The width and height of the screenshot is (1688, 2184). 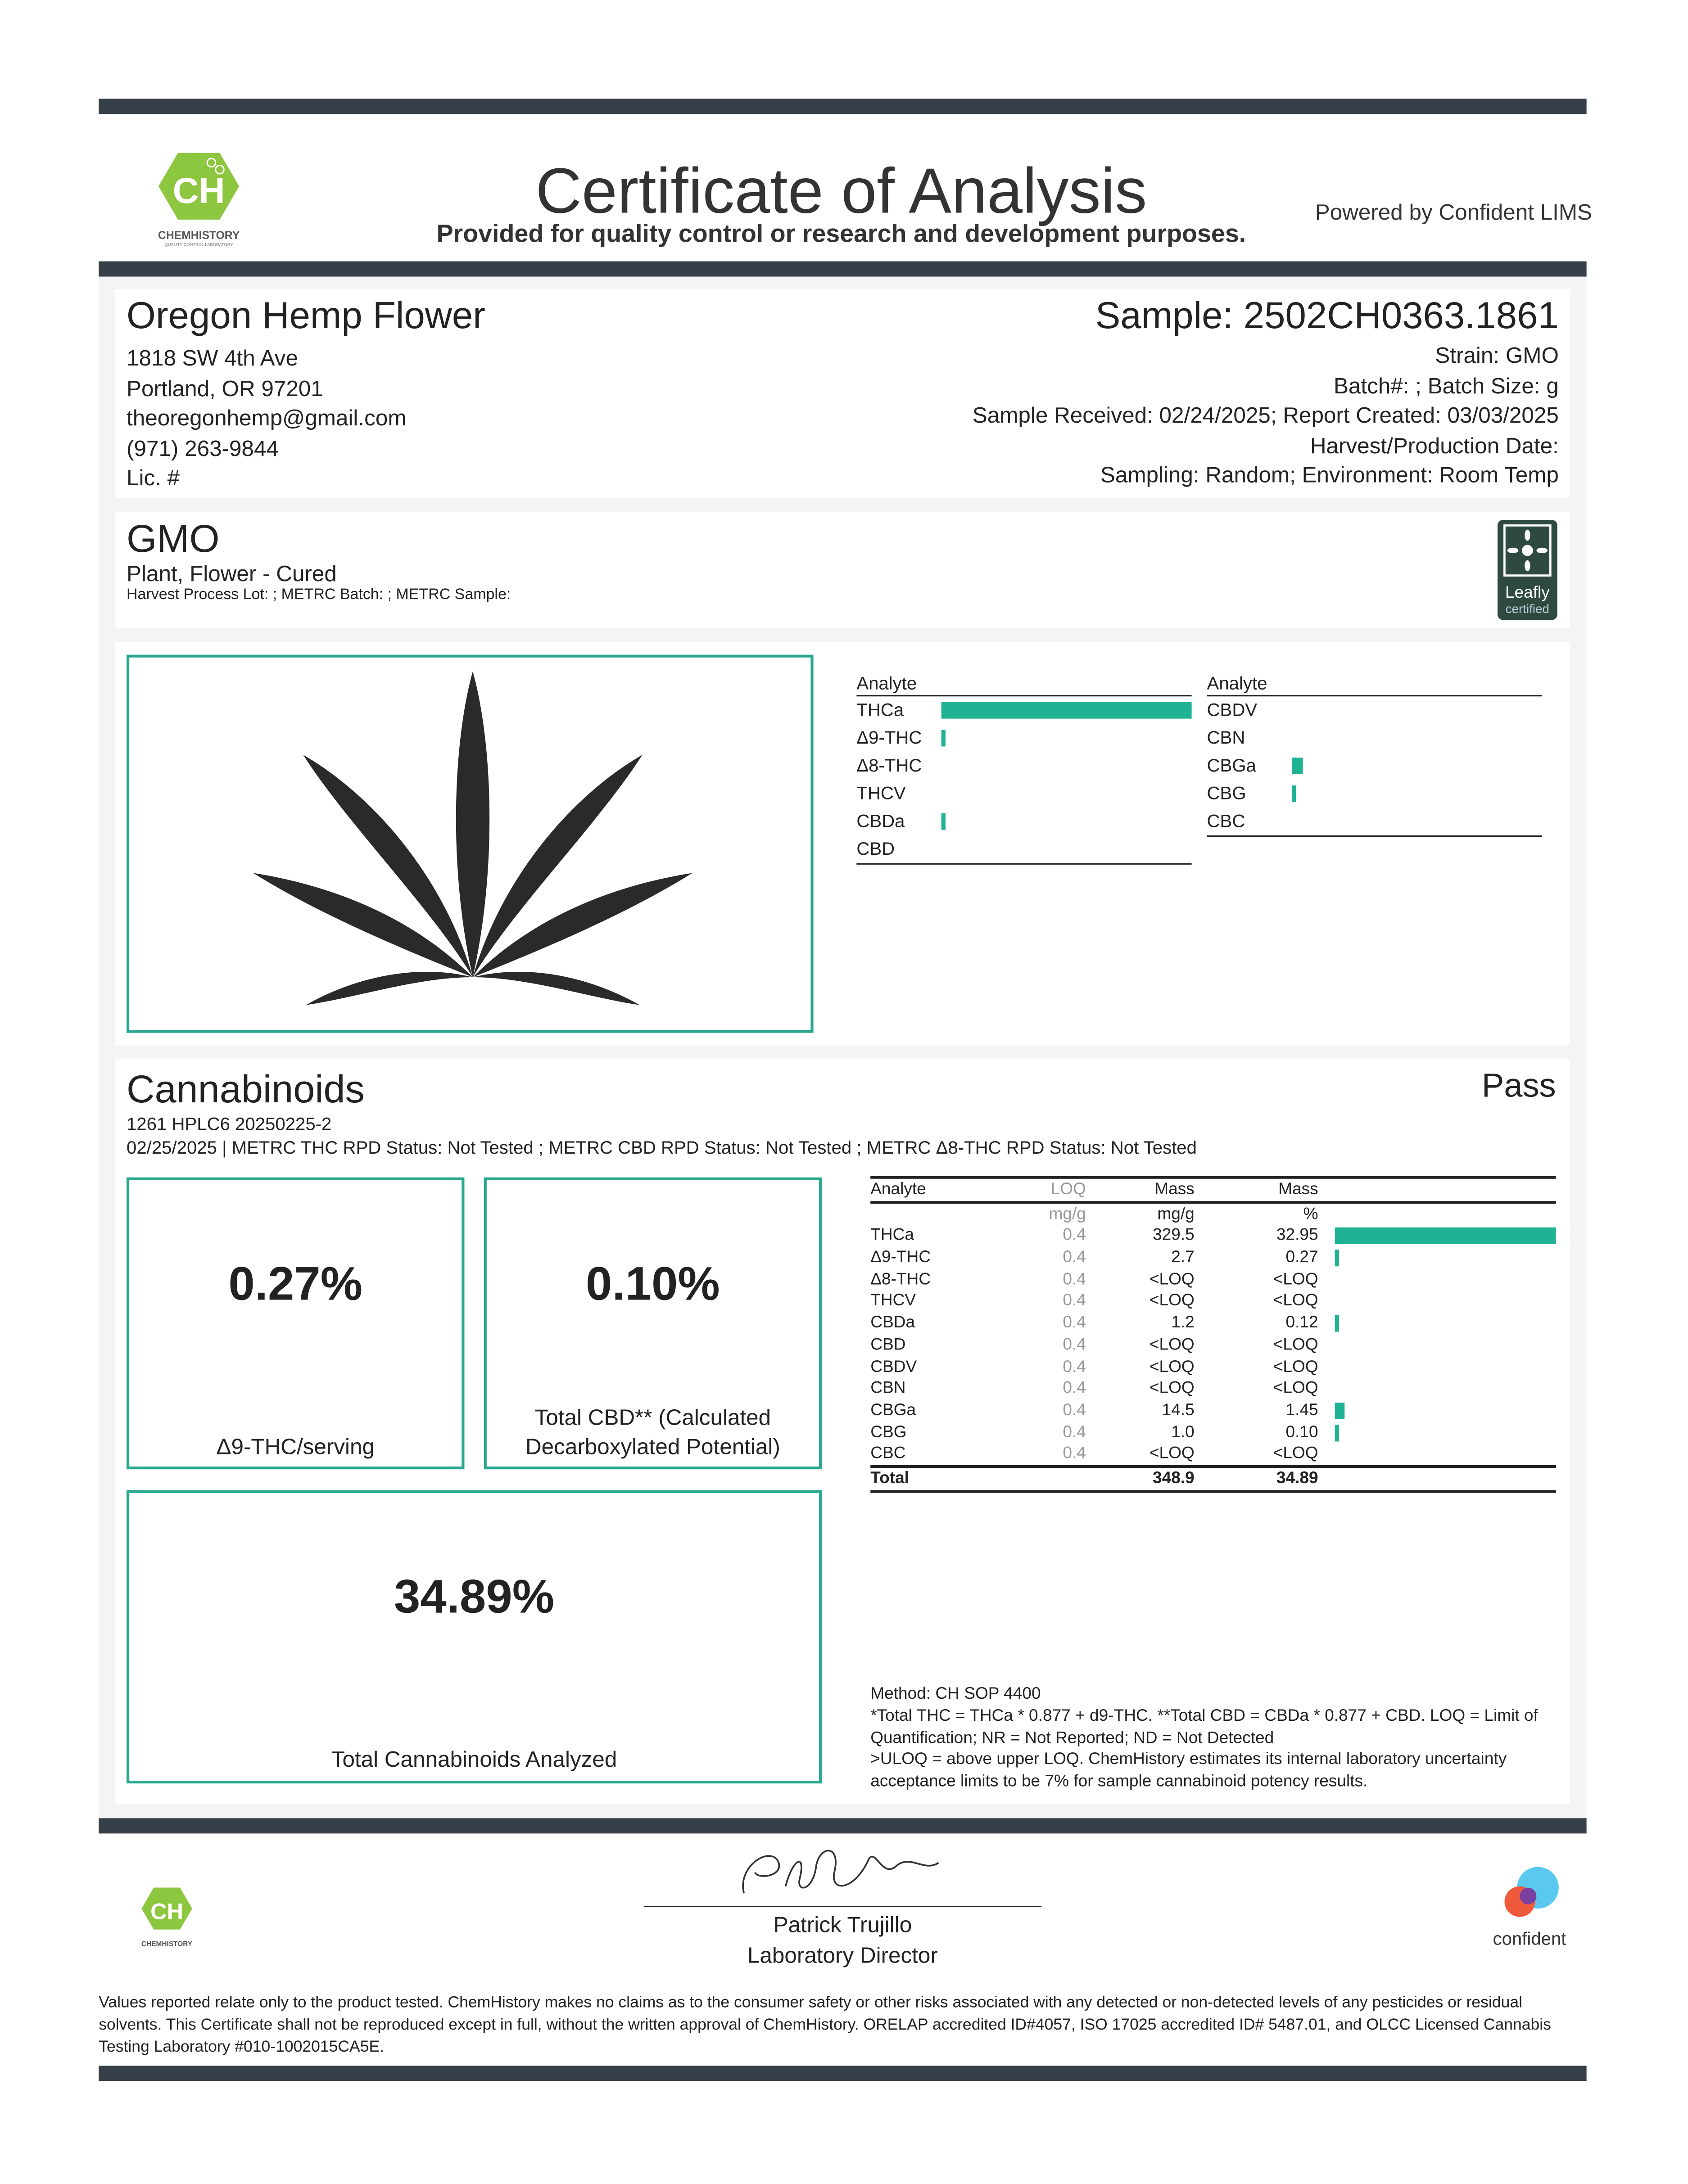 I want to click on leafly-text: Leafly, so click(x=1528, y=592).